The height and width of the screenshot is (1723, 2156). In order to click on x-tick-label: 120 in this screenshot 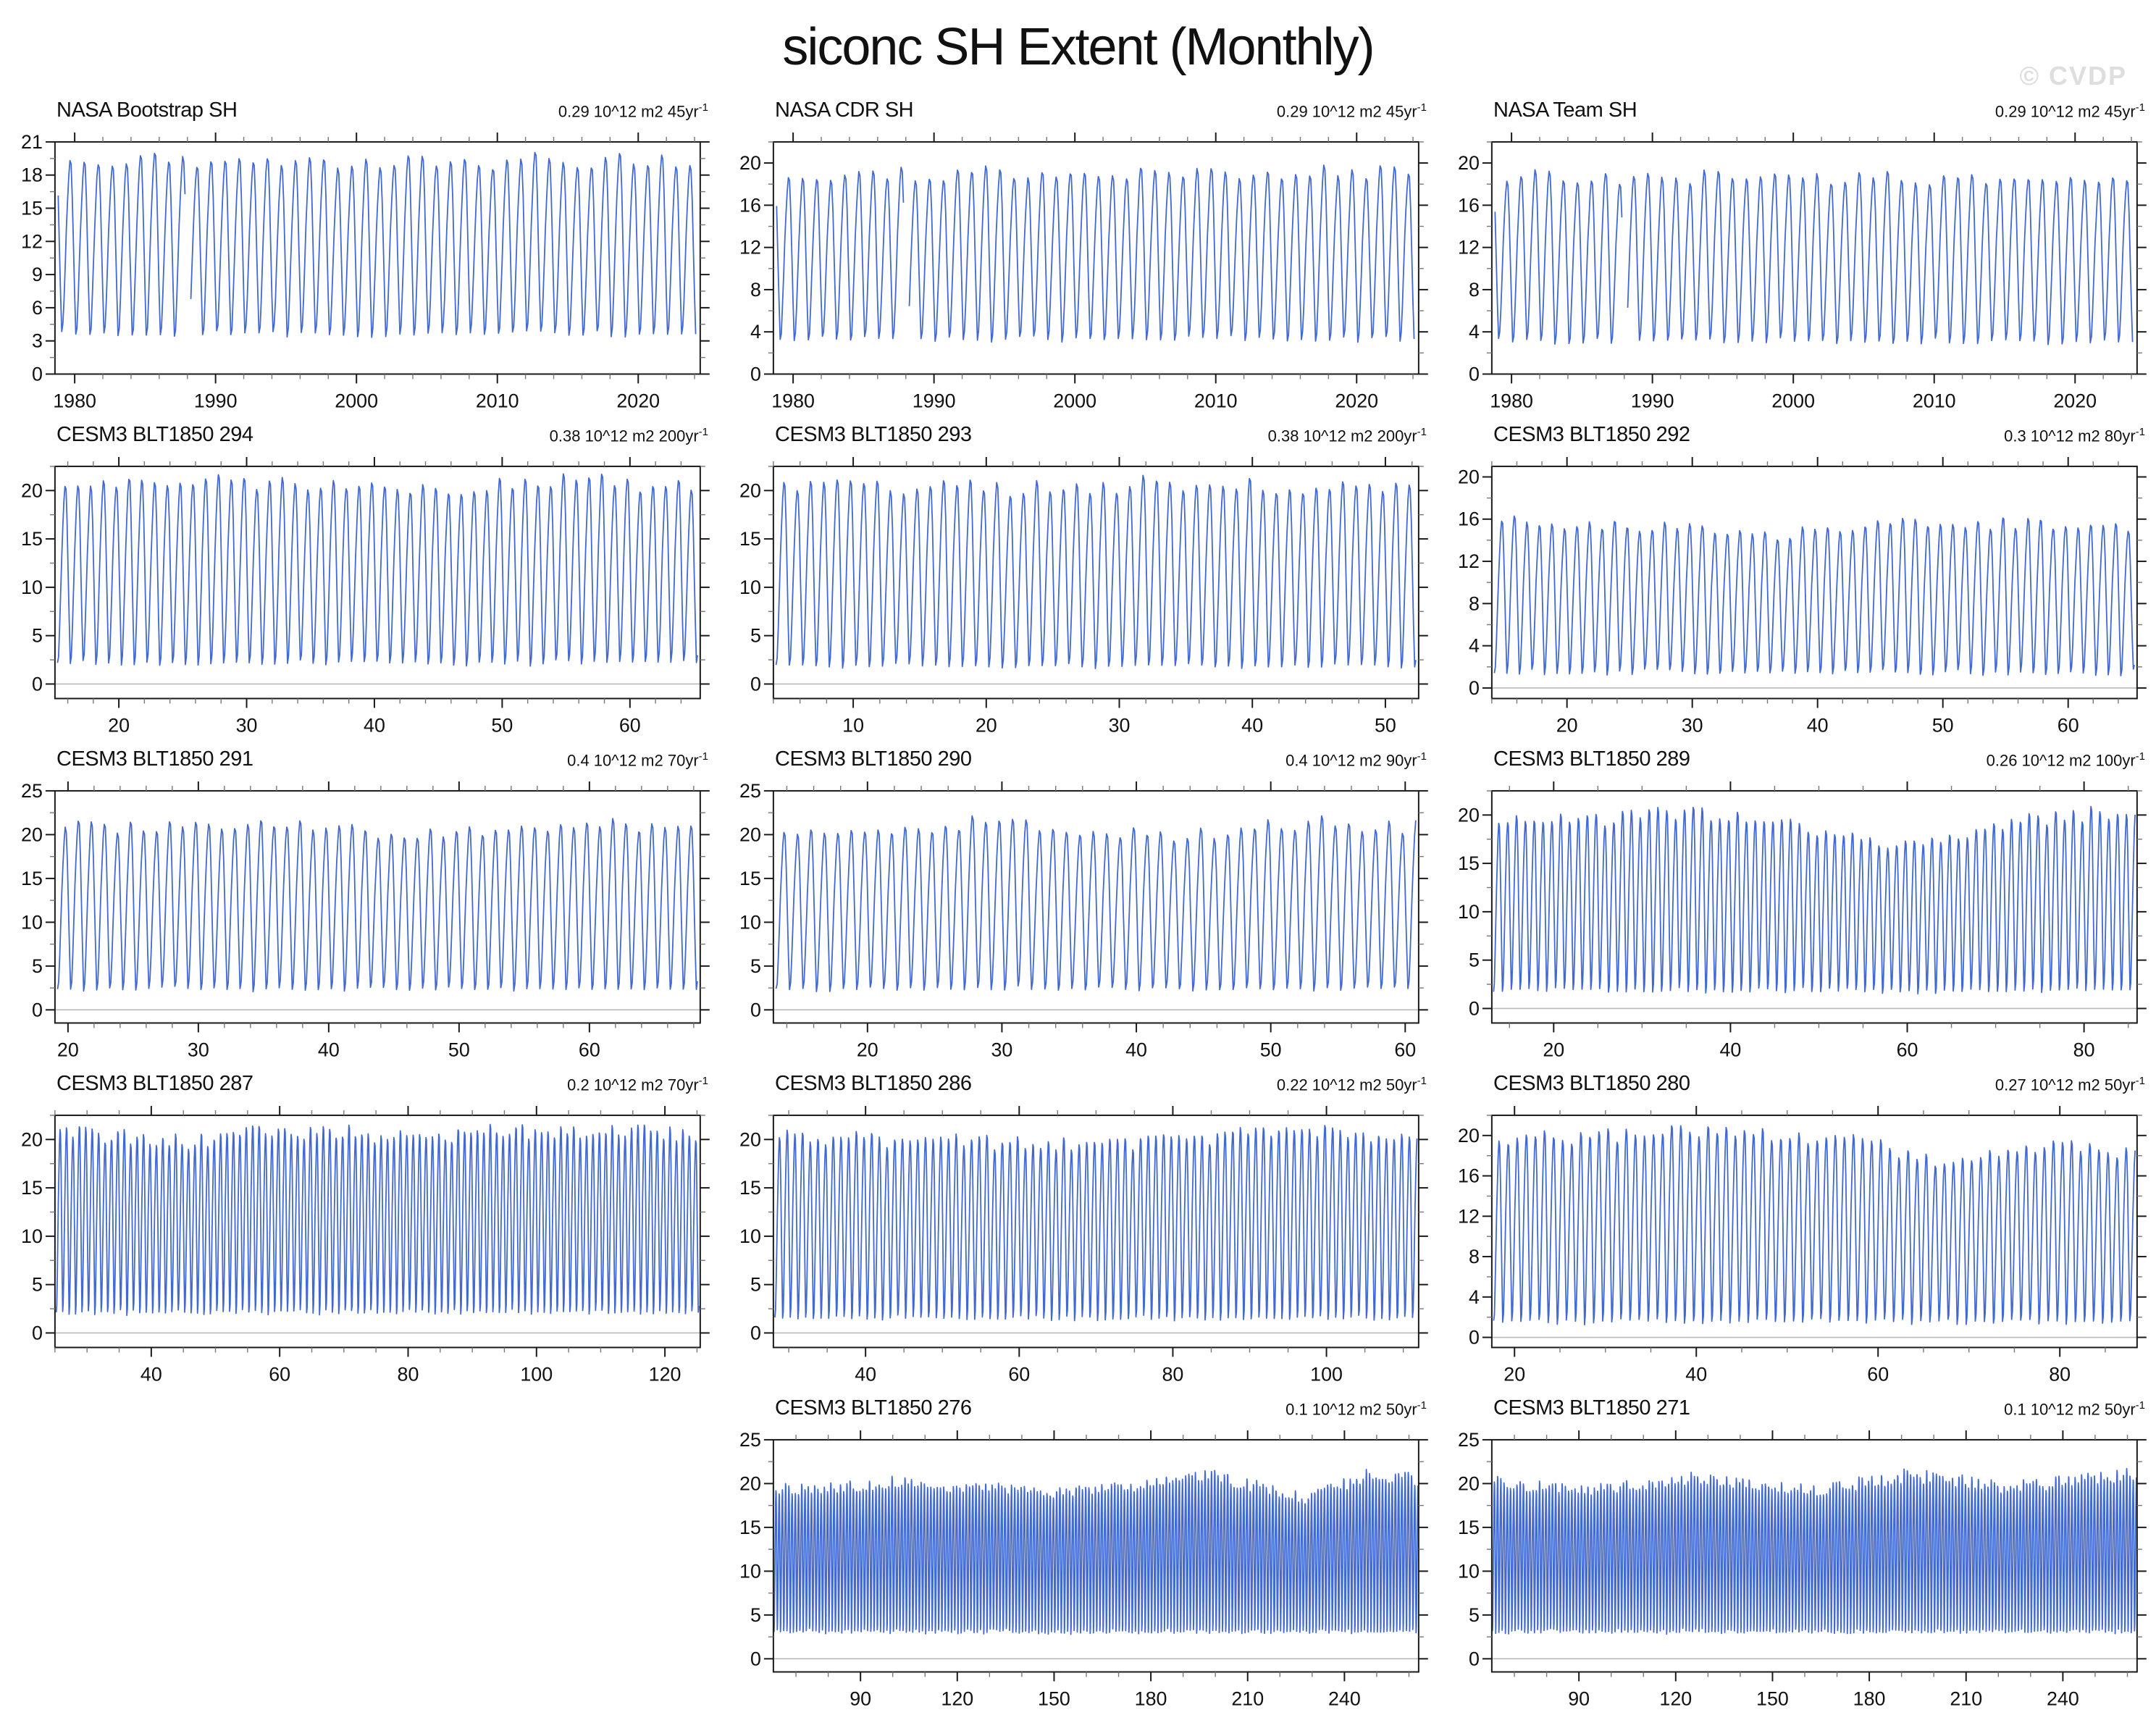, I will do `click(957, 1698)`.